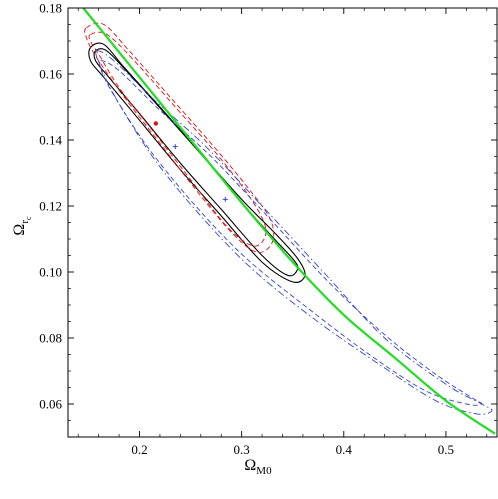  I want to click on x-axis-label: ΩM0, so click(258, 467).